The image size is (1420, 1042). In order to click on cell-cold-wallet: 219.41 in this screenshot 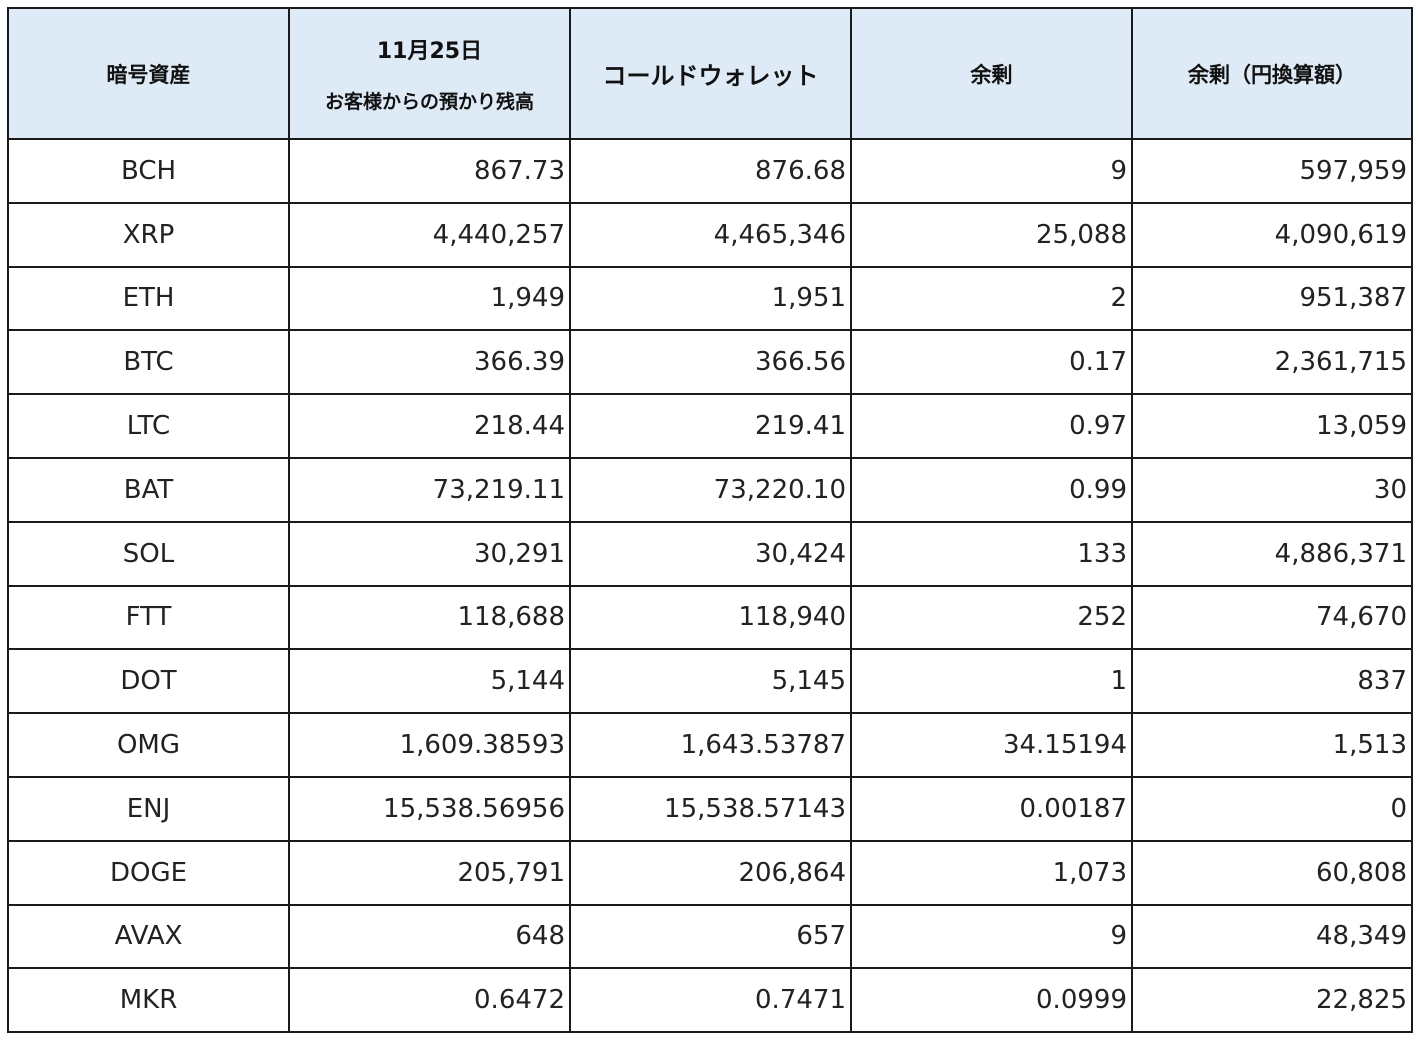, I will do `click(710, 426)`.